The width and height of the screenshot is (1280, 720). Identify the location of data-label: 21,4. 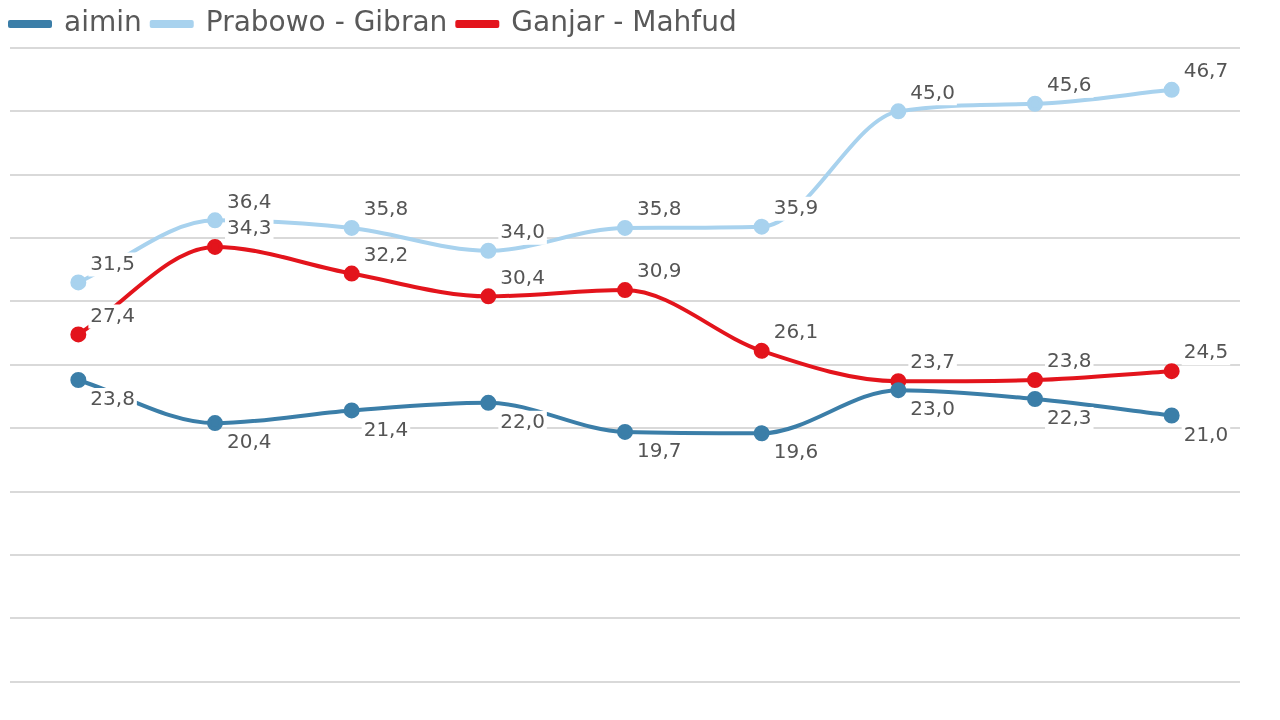
(386, 428).